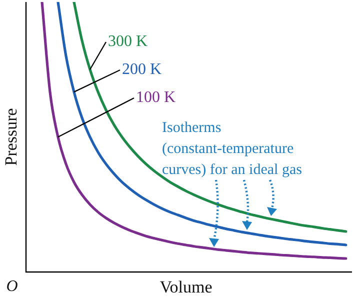 This screenshot has width=353, height=300. What do you see at coordinates (232, 149) in the screenshot?
I see `annotation: Isotherms (constant-temperature curves) for an ideal gas` at bounding box center [232, 149].